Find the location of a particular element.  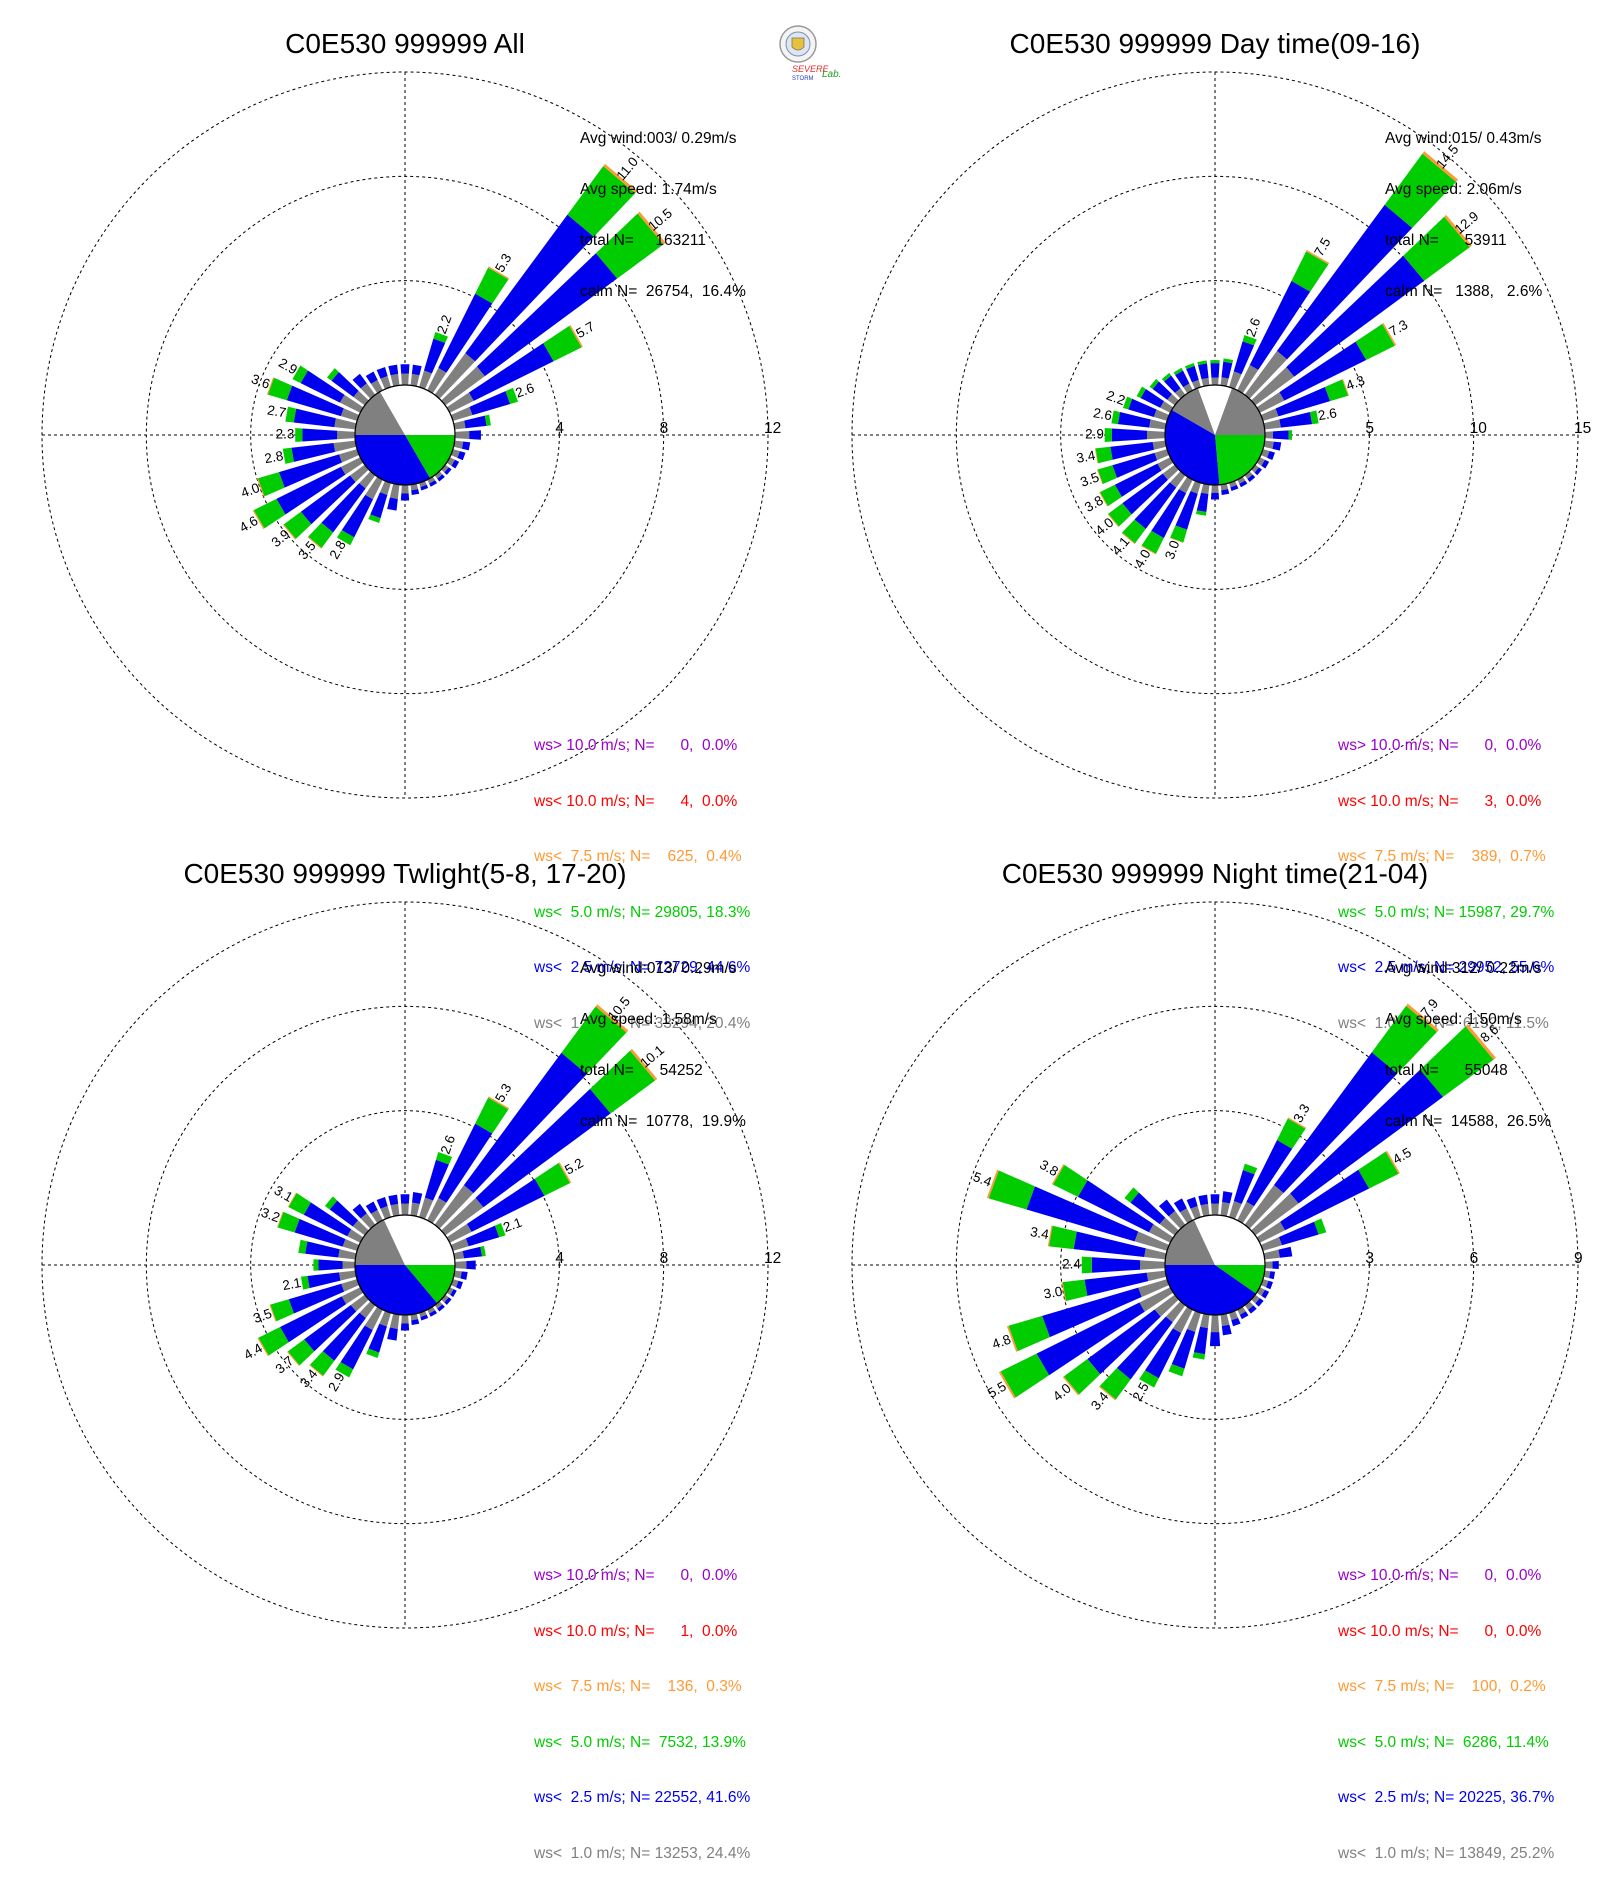

calm-n-text: calm N= 26754, 16.4% is located at coordinates (663, 291).